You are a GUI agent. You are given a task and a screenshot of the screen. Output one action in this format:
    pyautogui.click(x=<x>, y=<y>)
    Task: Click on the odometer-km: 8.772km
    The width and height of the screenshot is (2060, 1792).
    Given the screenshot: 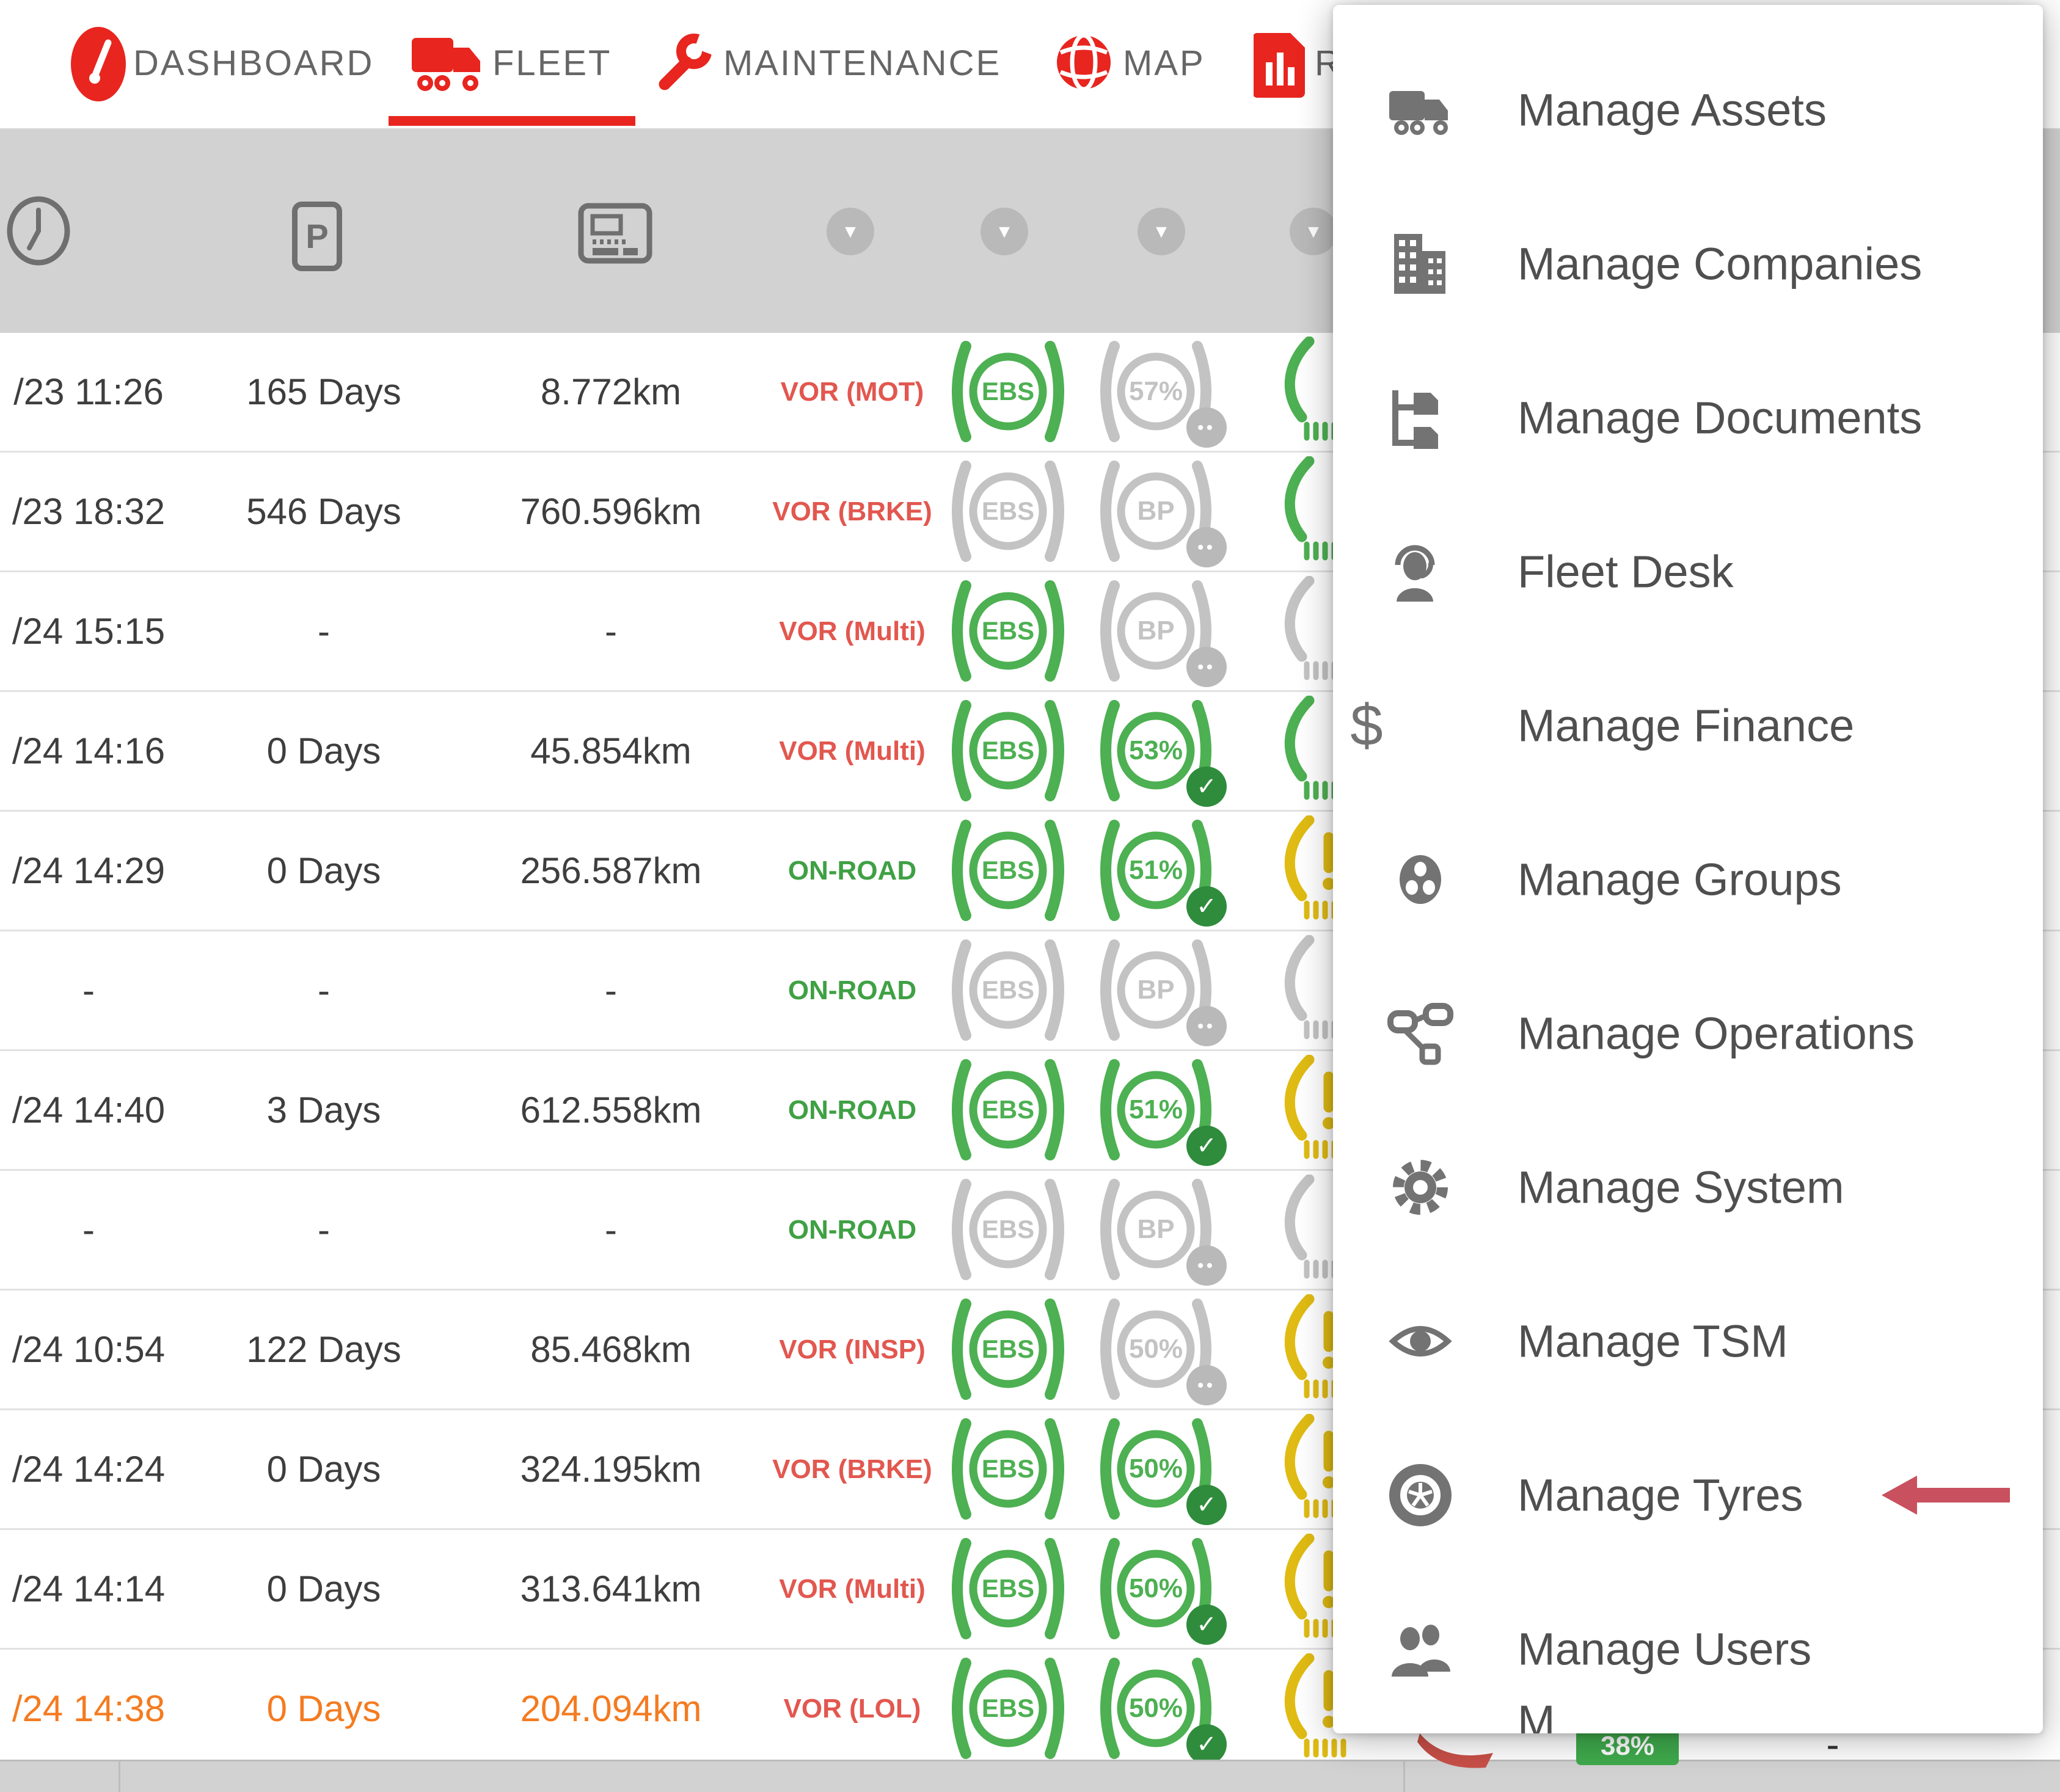 What is the action you would take?
    pyautogui.click(x=611, y=392)
    